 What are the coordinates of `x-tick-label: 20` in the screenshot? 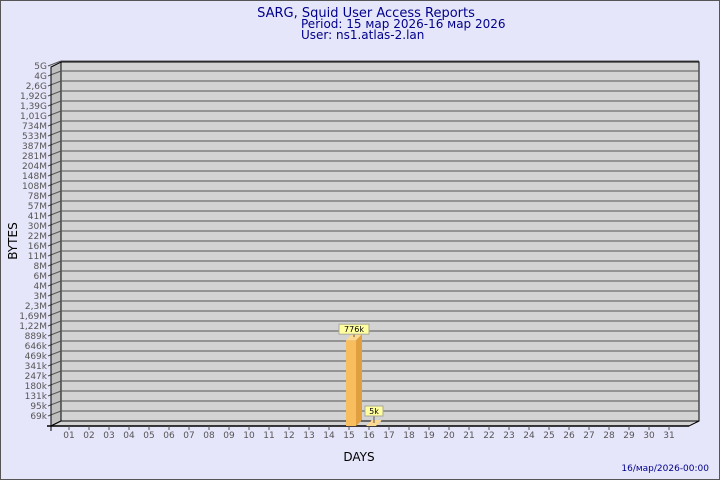 It's located at (449, 436).